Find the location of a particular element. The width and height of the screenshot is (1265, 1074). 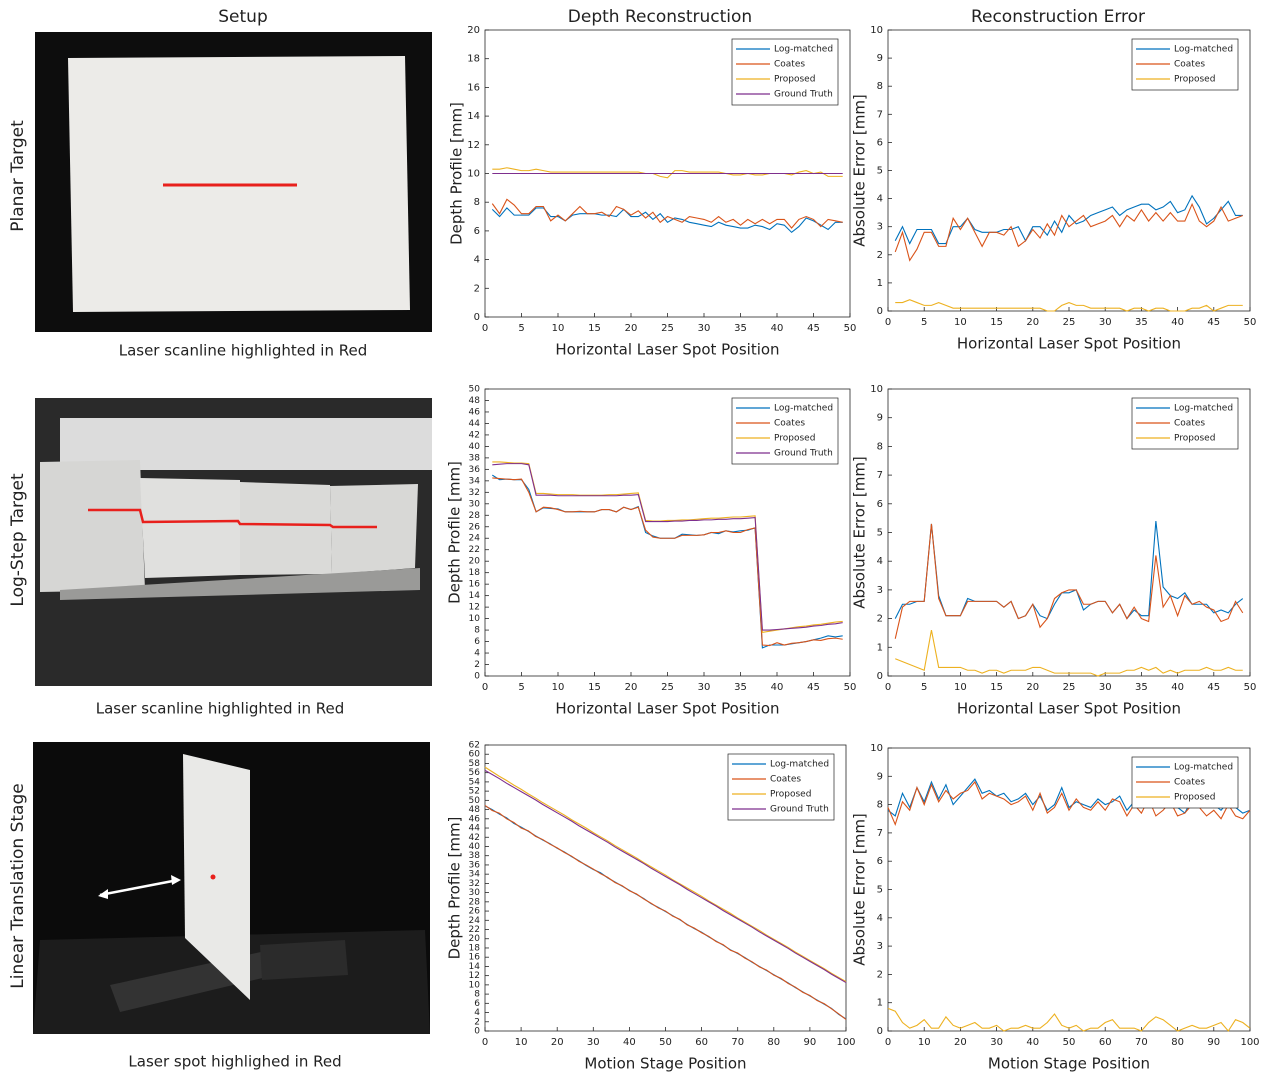

y-tick-label: 0 is located at coordinates (477, 1032).